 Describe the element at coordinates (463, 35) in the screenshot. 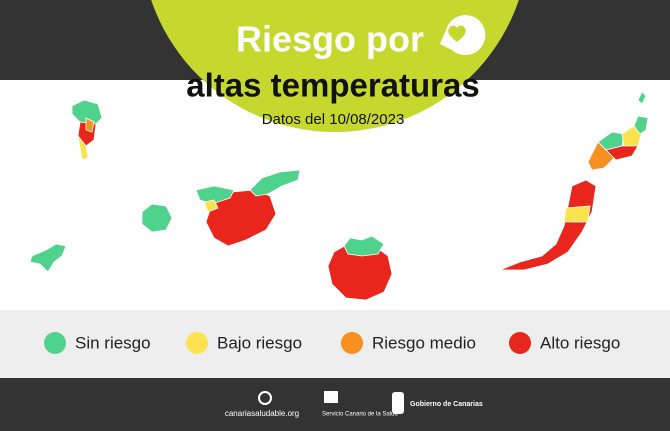

I see `heart-icon` at that location.